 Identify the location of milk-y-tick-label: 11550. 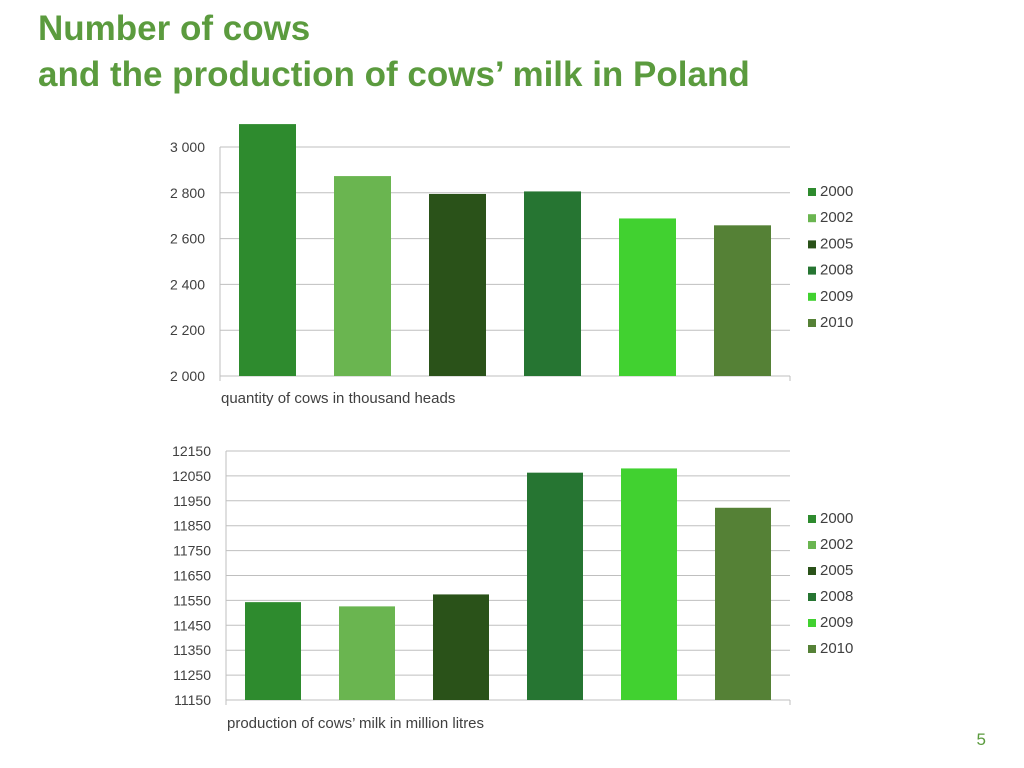
(192, 600).